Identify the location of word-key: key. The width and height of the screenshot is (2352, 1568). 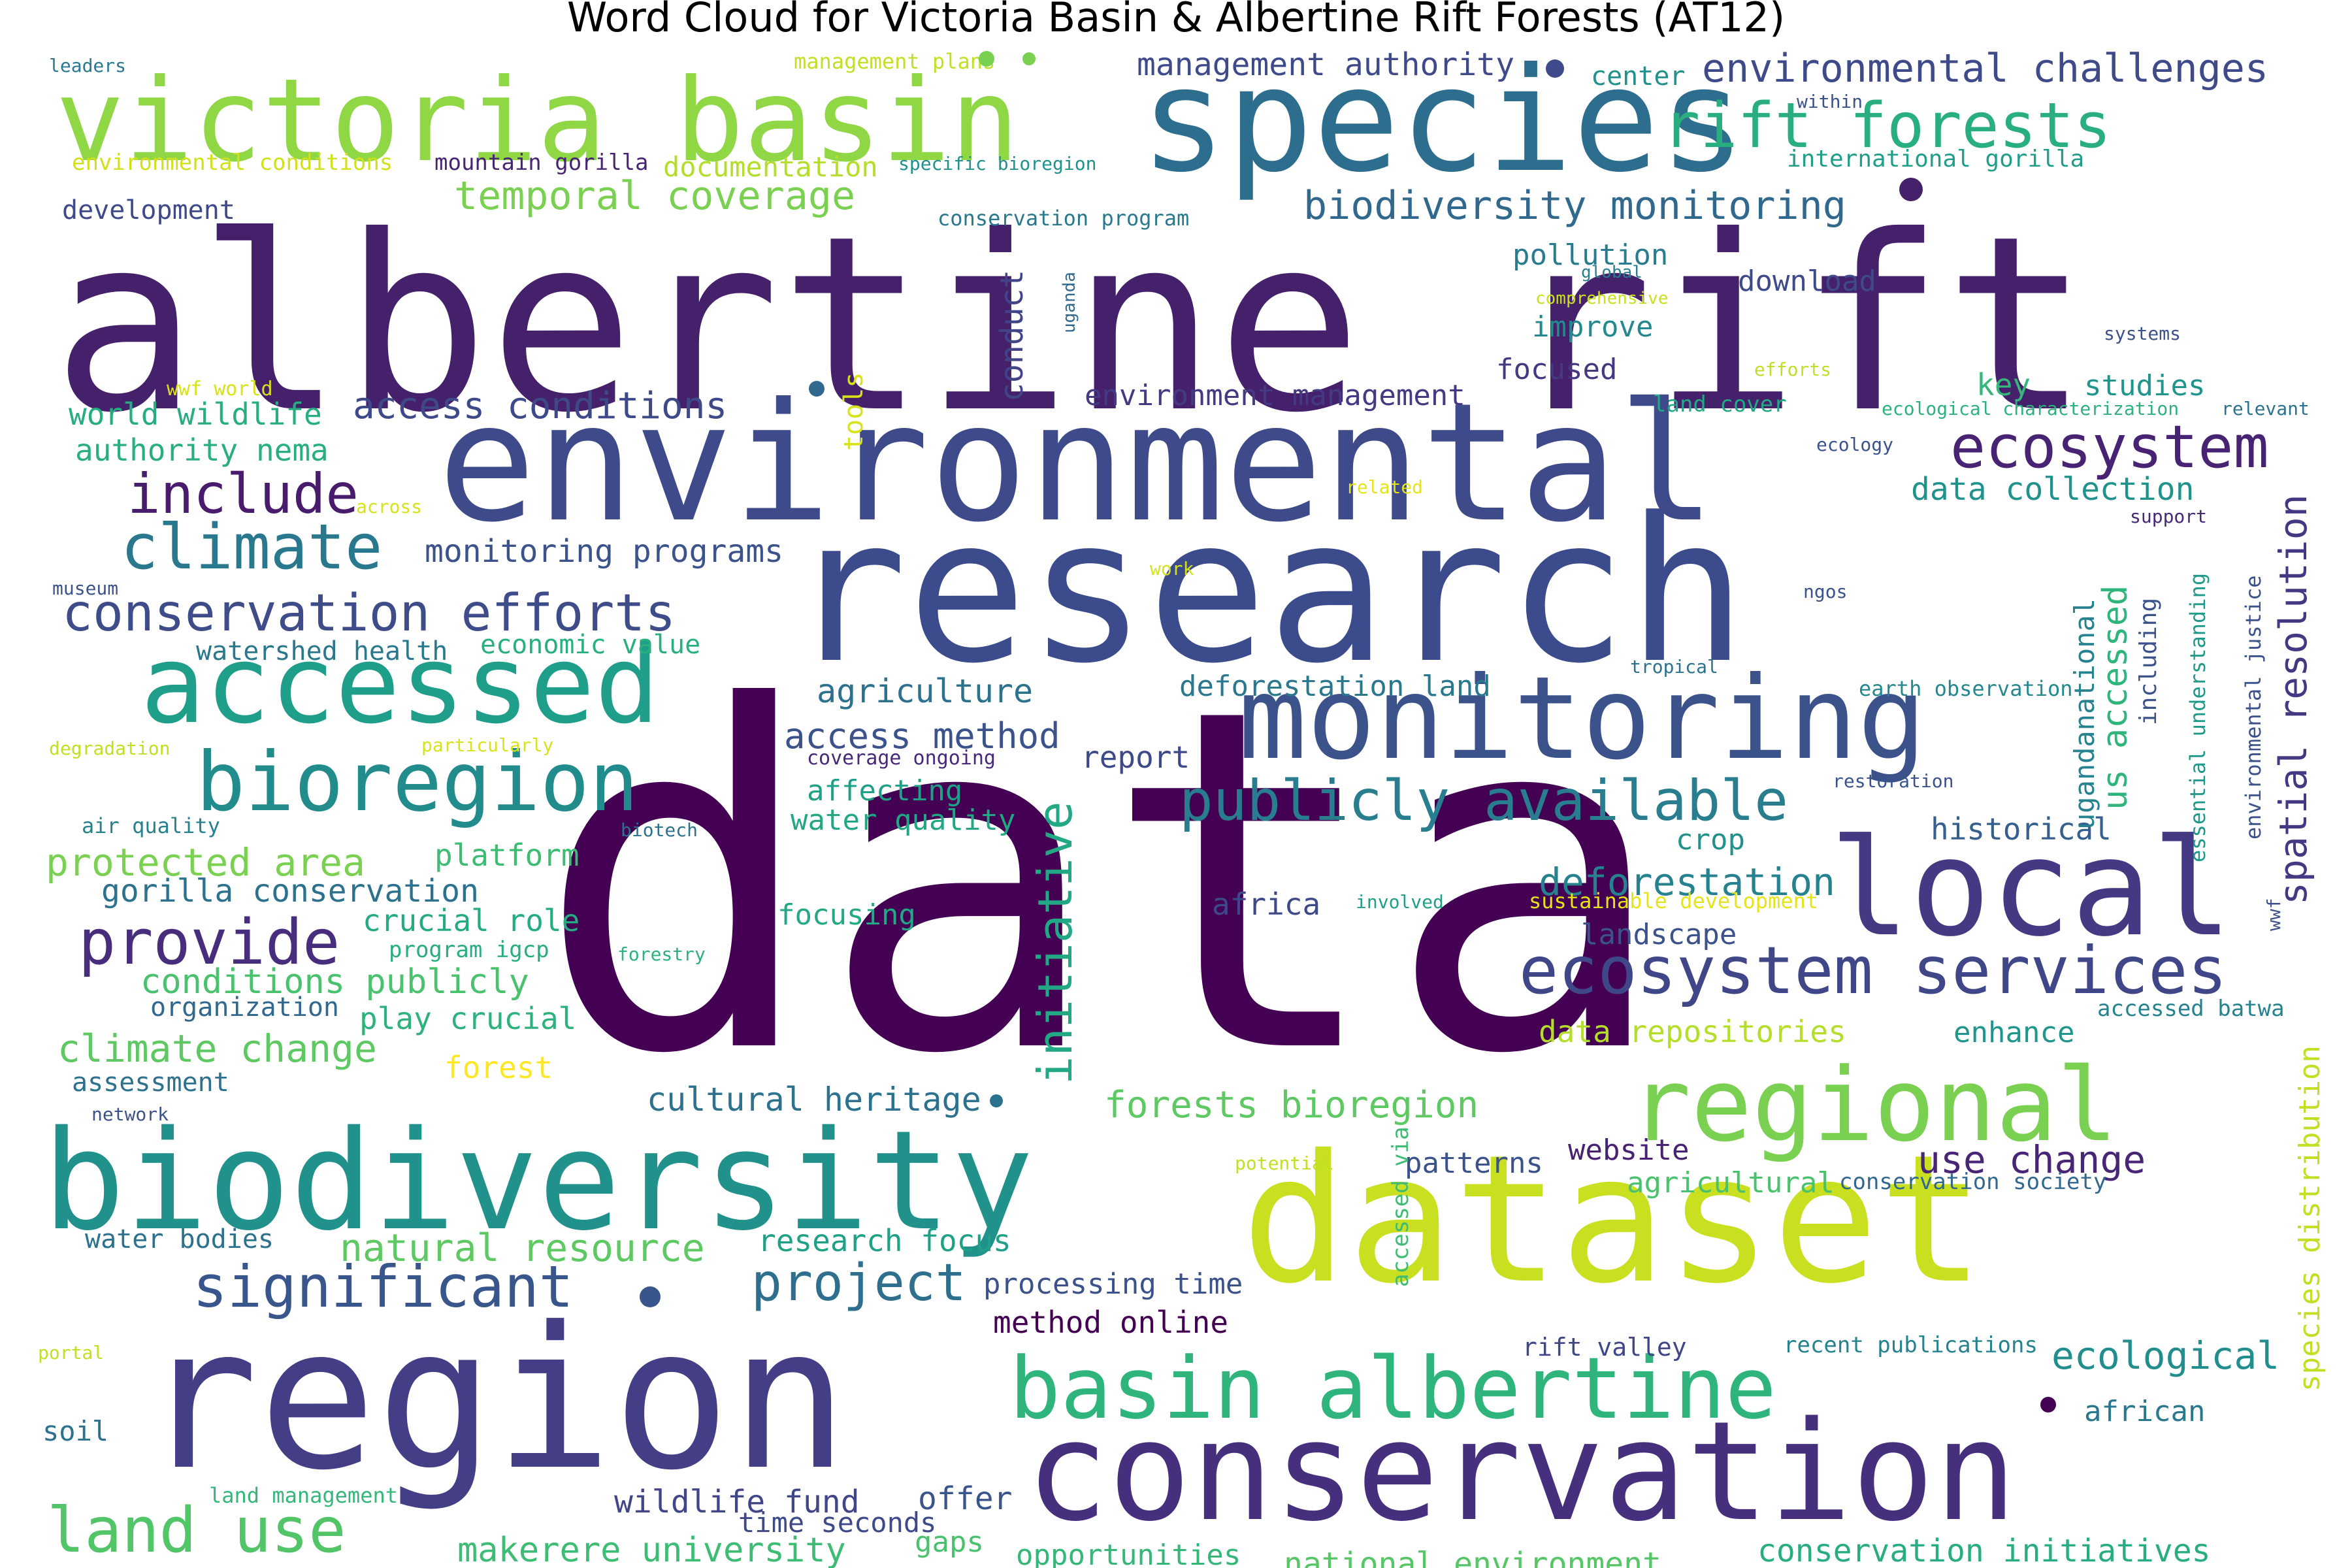
(2003, 384).